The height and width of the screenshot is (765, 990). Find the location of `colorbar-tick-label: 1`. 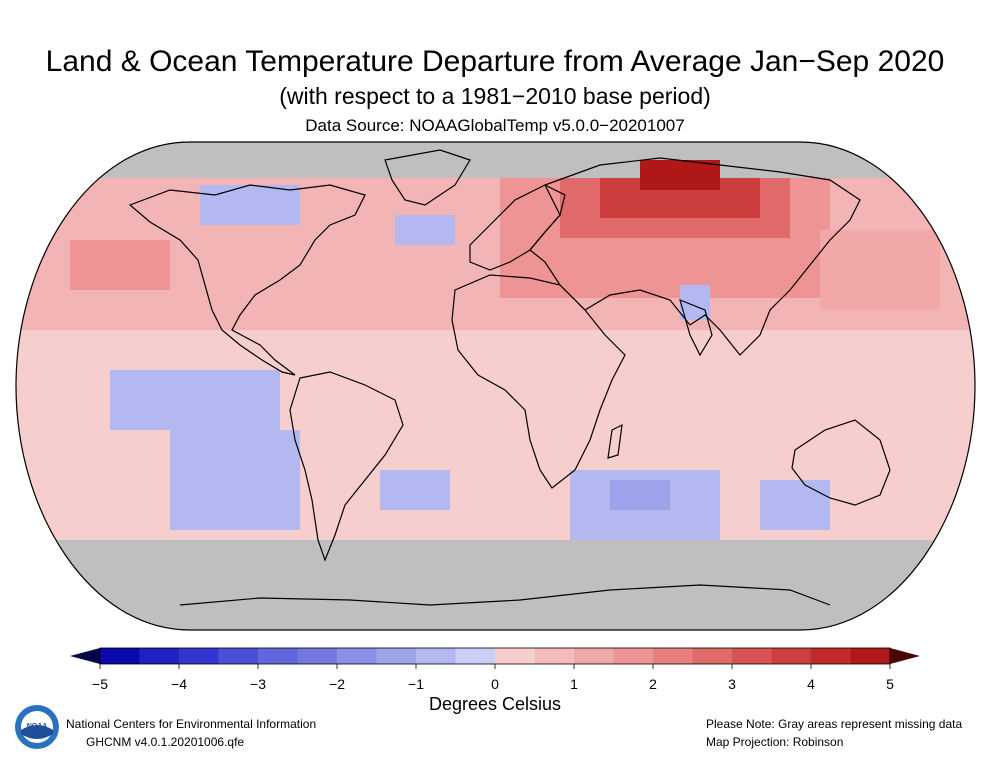

colorbar-tick-label: 1 is located at coordinates (574, 684).